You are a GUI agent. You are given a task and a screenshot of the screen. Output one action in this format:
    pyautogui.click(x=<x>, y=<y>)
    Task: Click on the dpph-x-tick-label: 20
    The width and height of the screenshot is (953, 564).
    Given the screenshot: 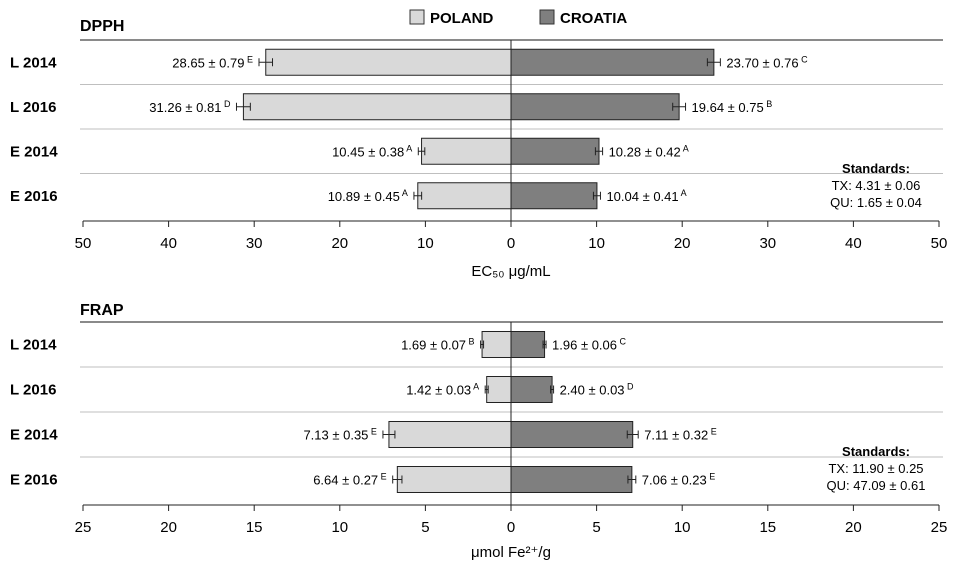 What is the action you would take?
    pyautogui.click(x=682, y=243)
    